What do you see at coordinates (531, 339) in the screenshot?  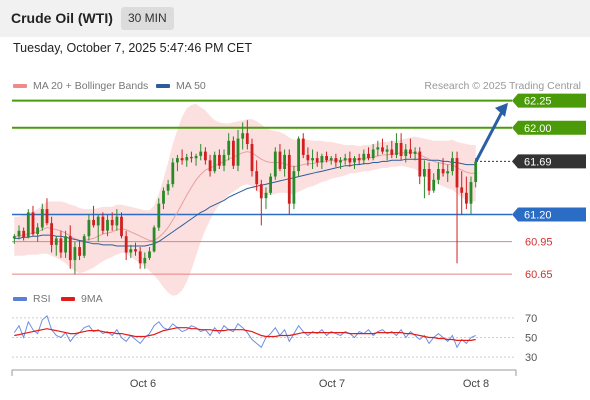 I see `rsi-tick-50: 50` at bounding box center [531, 339].